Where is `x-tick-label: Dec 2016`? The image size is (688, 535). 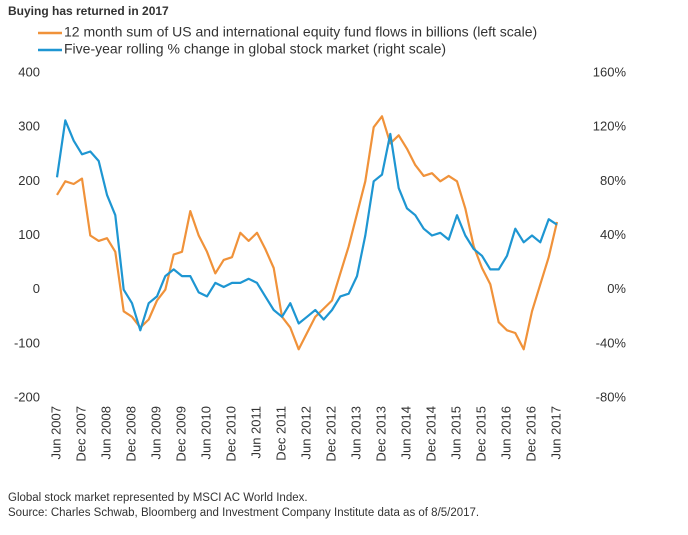 x-tick-label: Dec 2016 is located at coordinates (530, 434).